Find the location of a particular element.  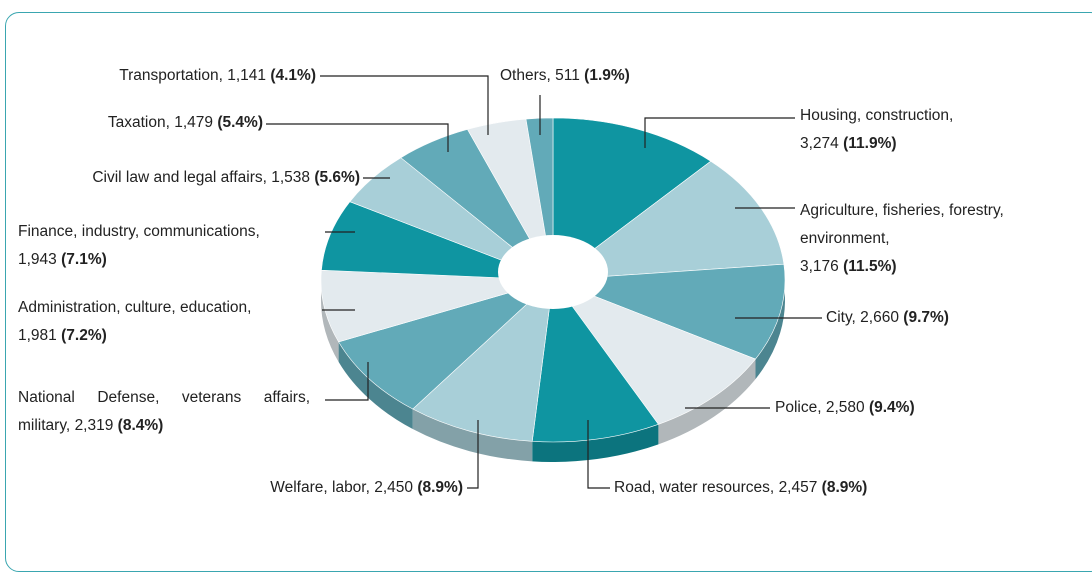

slice-label: Others, 511 (1.9%) is located at coordinates (565, 76).